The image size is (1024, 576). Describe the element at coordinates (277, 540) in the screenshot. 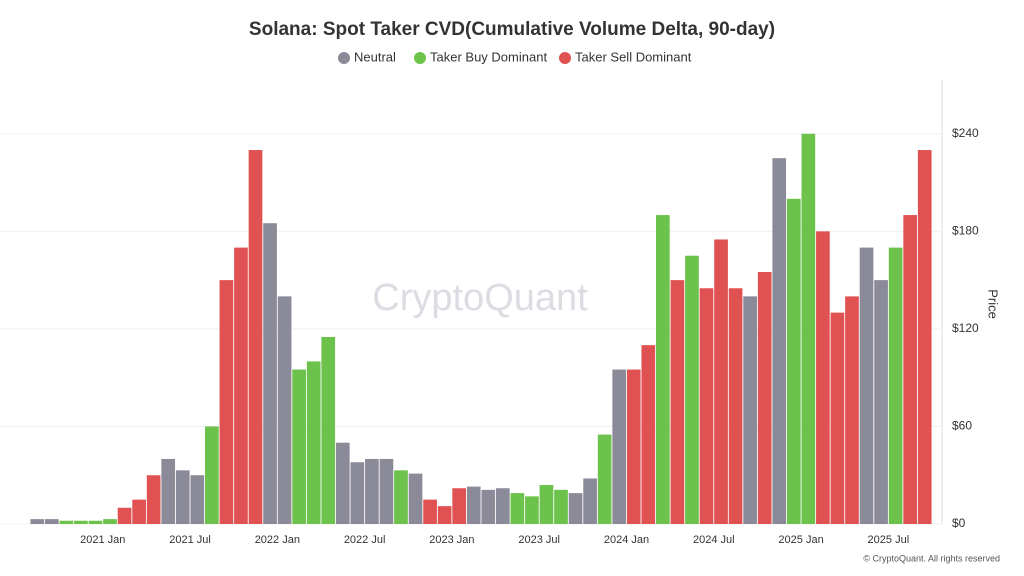

I see `x-tick-label: 2022 Jan` at that location.